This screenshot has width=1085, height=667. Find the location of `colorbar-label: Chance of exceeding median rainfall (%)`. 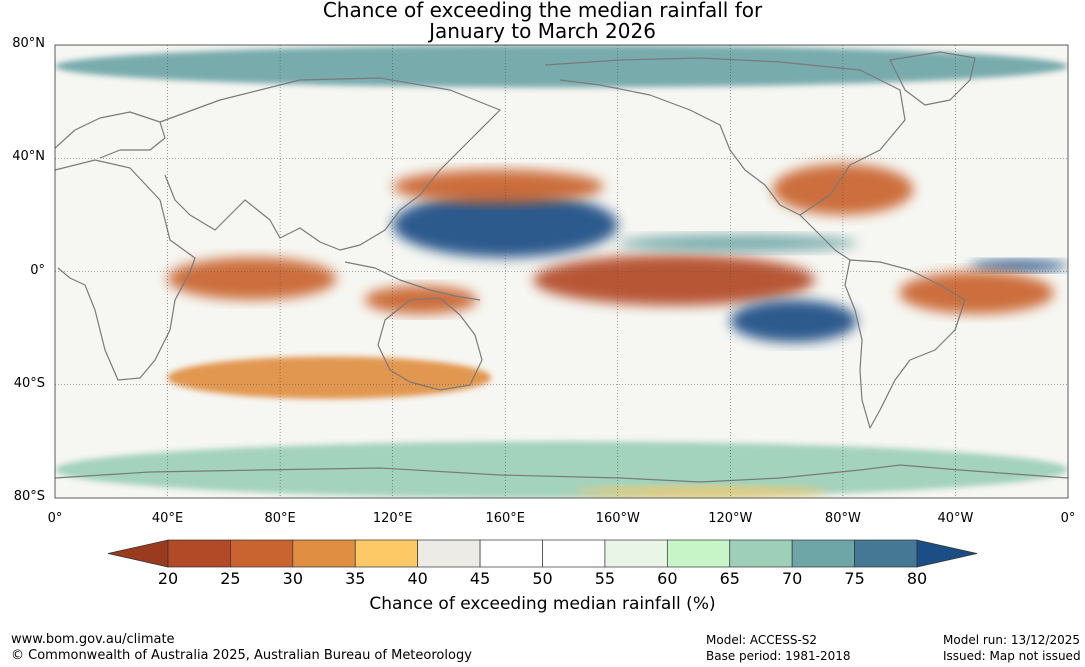

colorbar-label: Chance of exceeding median rainfall (%) is located at coordinates (542, 604).